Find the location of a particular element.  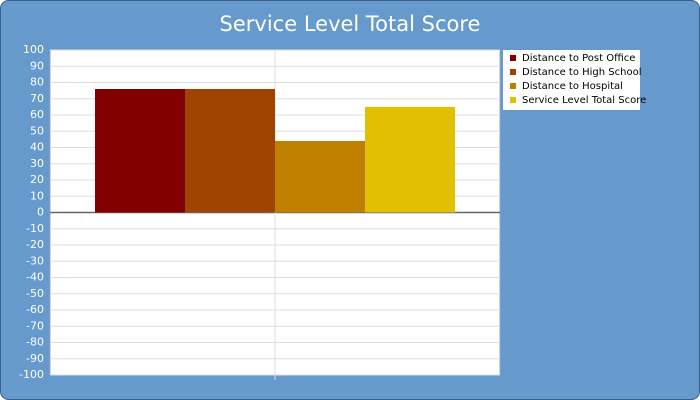

y-tick-label: 60 is located at coordinates (37, 114).